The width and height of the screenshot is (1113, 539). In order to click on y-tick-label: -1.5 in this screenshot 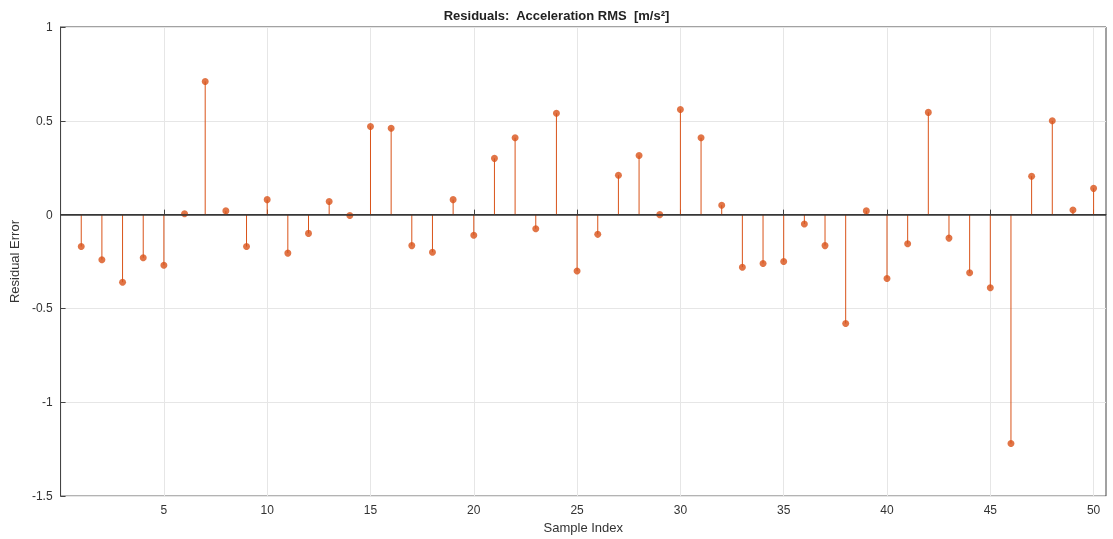, I will do `click(42, 496)`.